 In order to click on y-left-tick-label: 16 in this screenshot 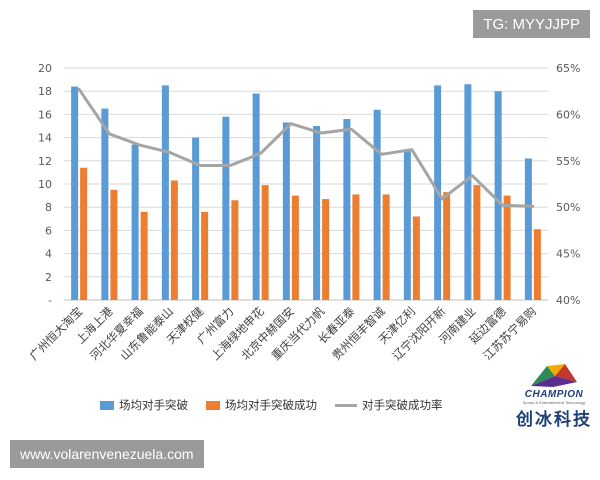, I will do `click(45, 114)`.